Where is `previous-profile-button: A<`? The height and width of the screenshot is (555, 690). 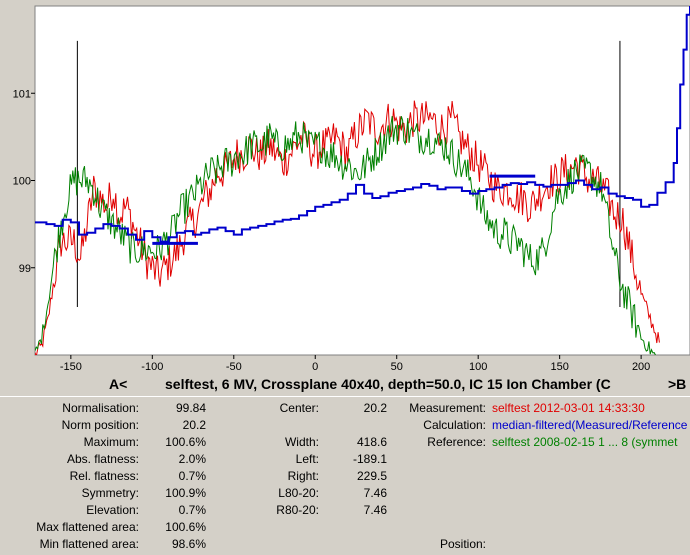
previous-profile-button: A< is located at coordinates (118, 384).